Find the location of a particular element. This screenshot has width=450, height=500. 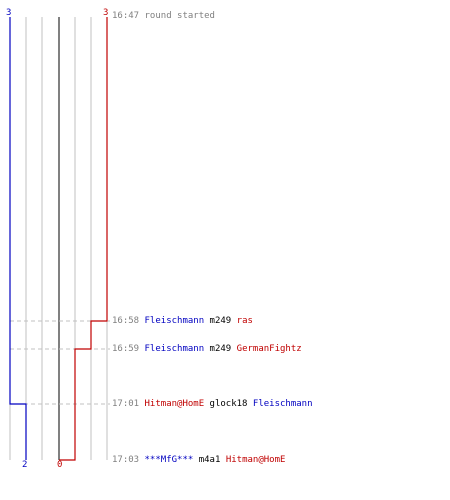

event-round-start: 16:47 round started is located at coordinates (163, 16).